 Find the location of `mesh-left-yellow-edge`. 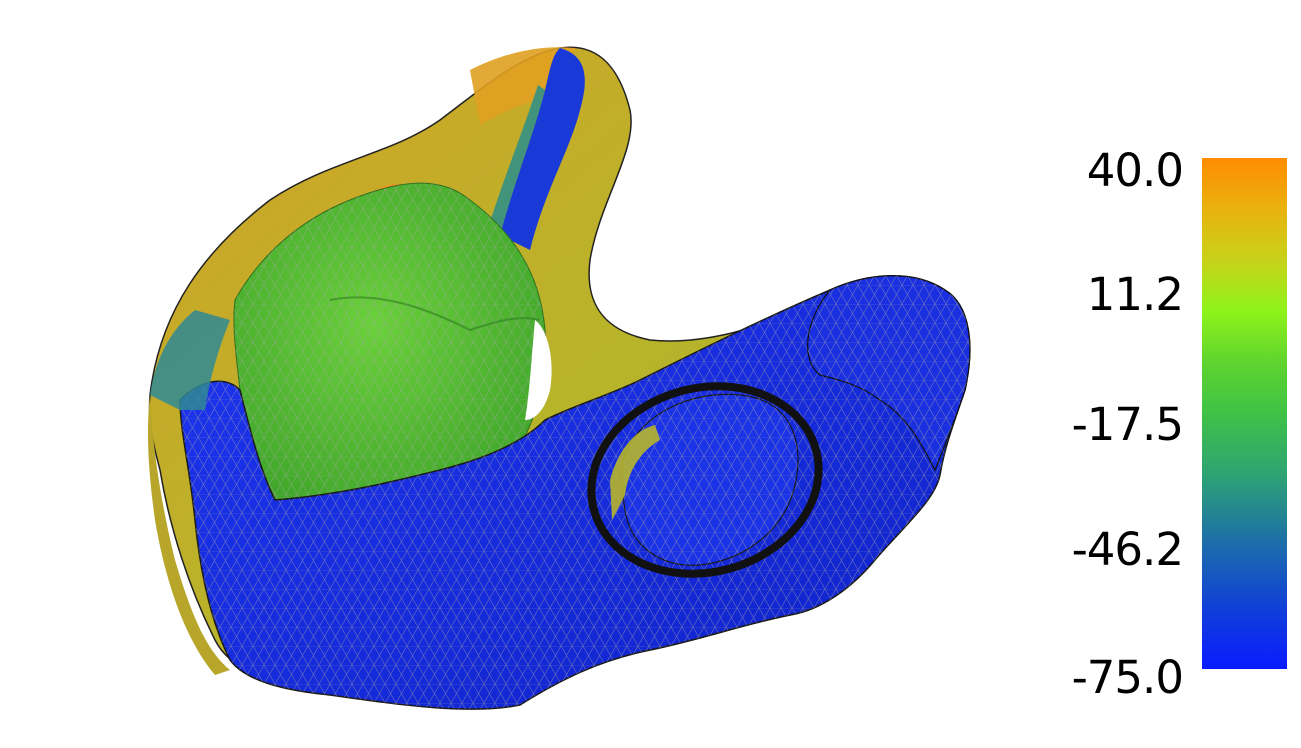

mesh-left-yellow-edge is located at coordinates (188, 535).